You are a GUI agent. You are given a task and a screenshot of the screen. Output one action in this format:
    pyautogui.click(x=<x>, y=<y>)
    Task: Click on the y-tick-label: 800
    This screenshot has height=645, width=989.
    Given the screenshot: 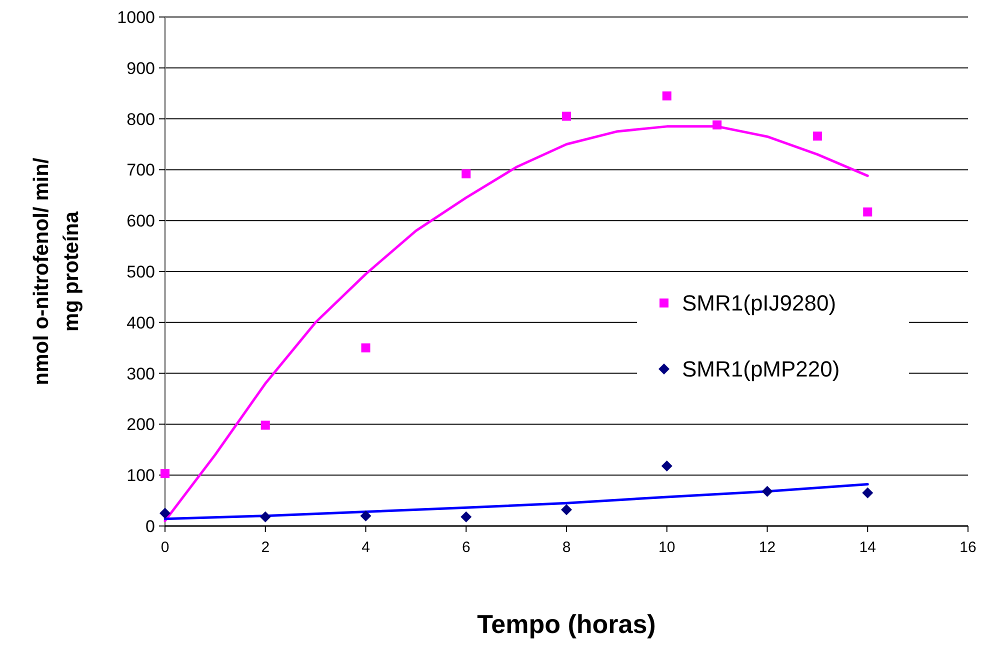 What is the action you would take?
    pyautogui.click(x=140, y=119)
    